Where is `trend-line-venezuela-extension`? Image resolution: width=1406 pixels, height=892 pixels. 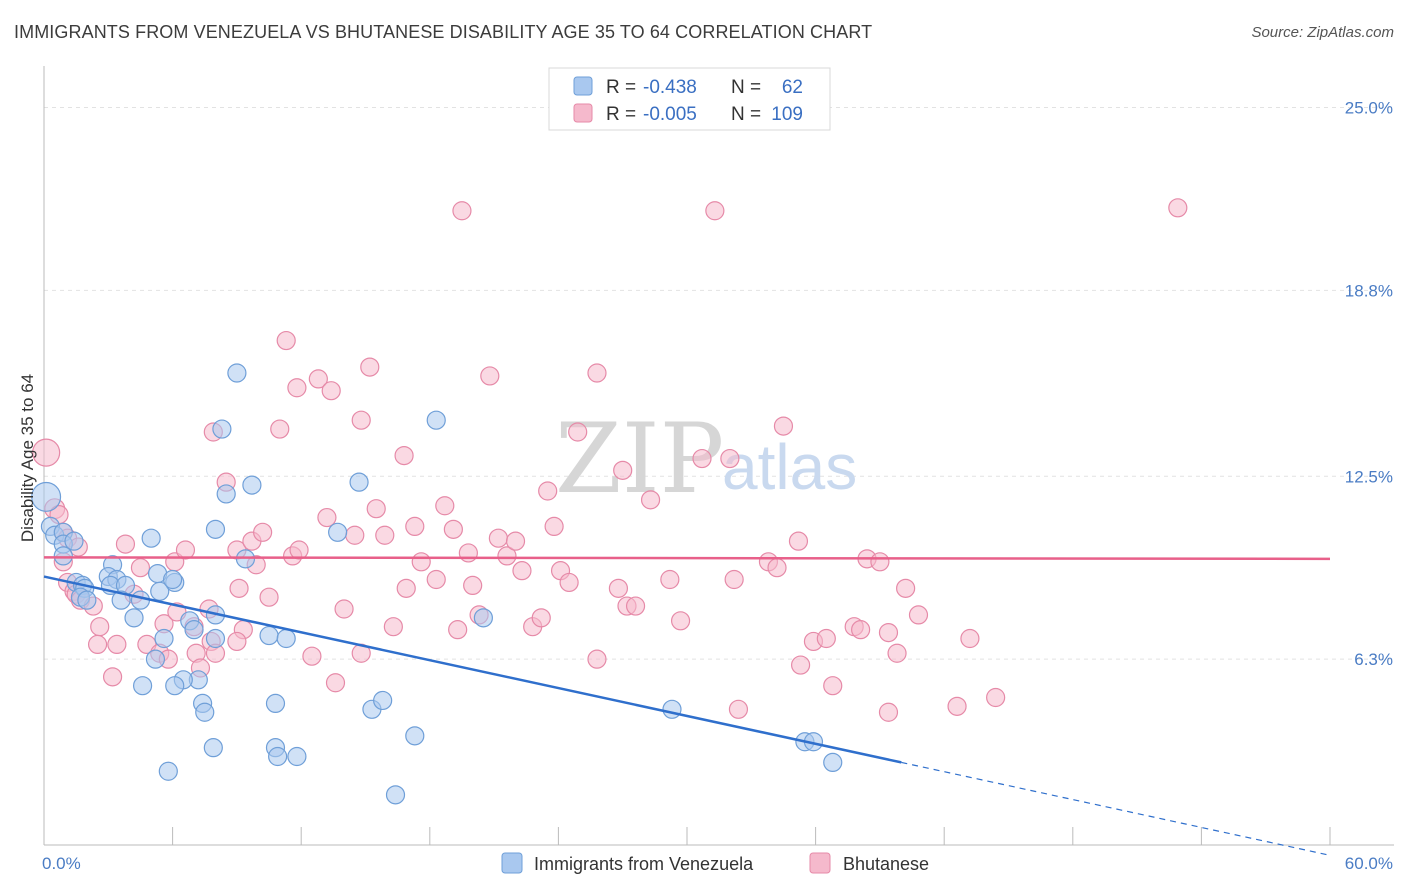 trend-line-venezuela-extension is located at coordinates (1116, 808).